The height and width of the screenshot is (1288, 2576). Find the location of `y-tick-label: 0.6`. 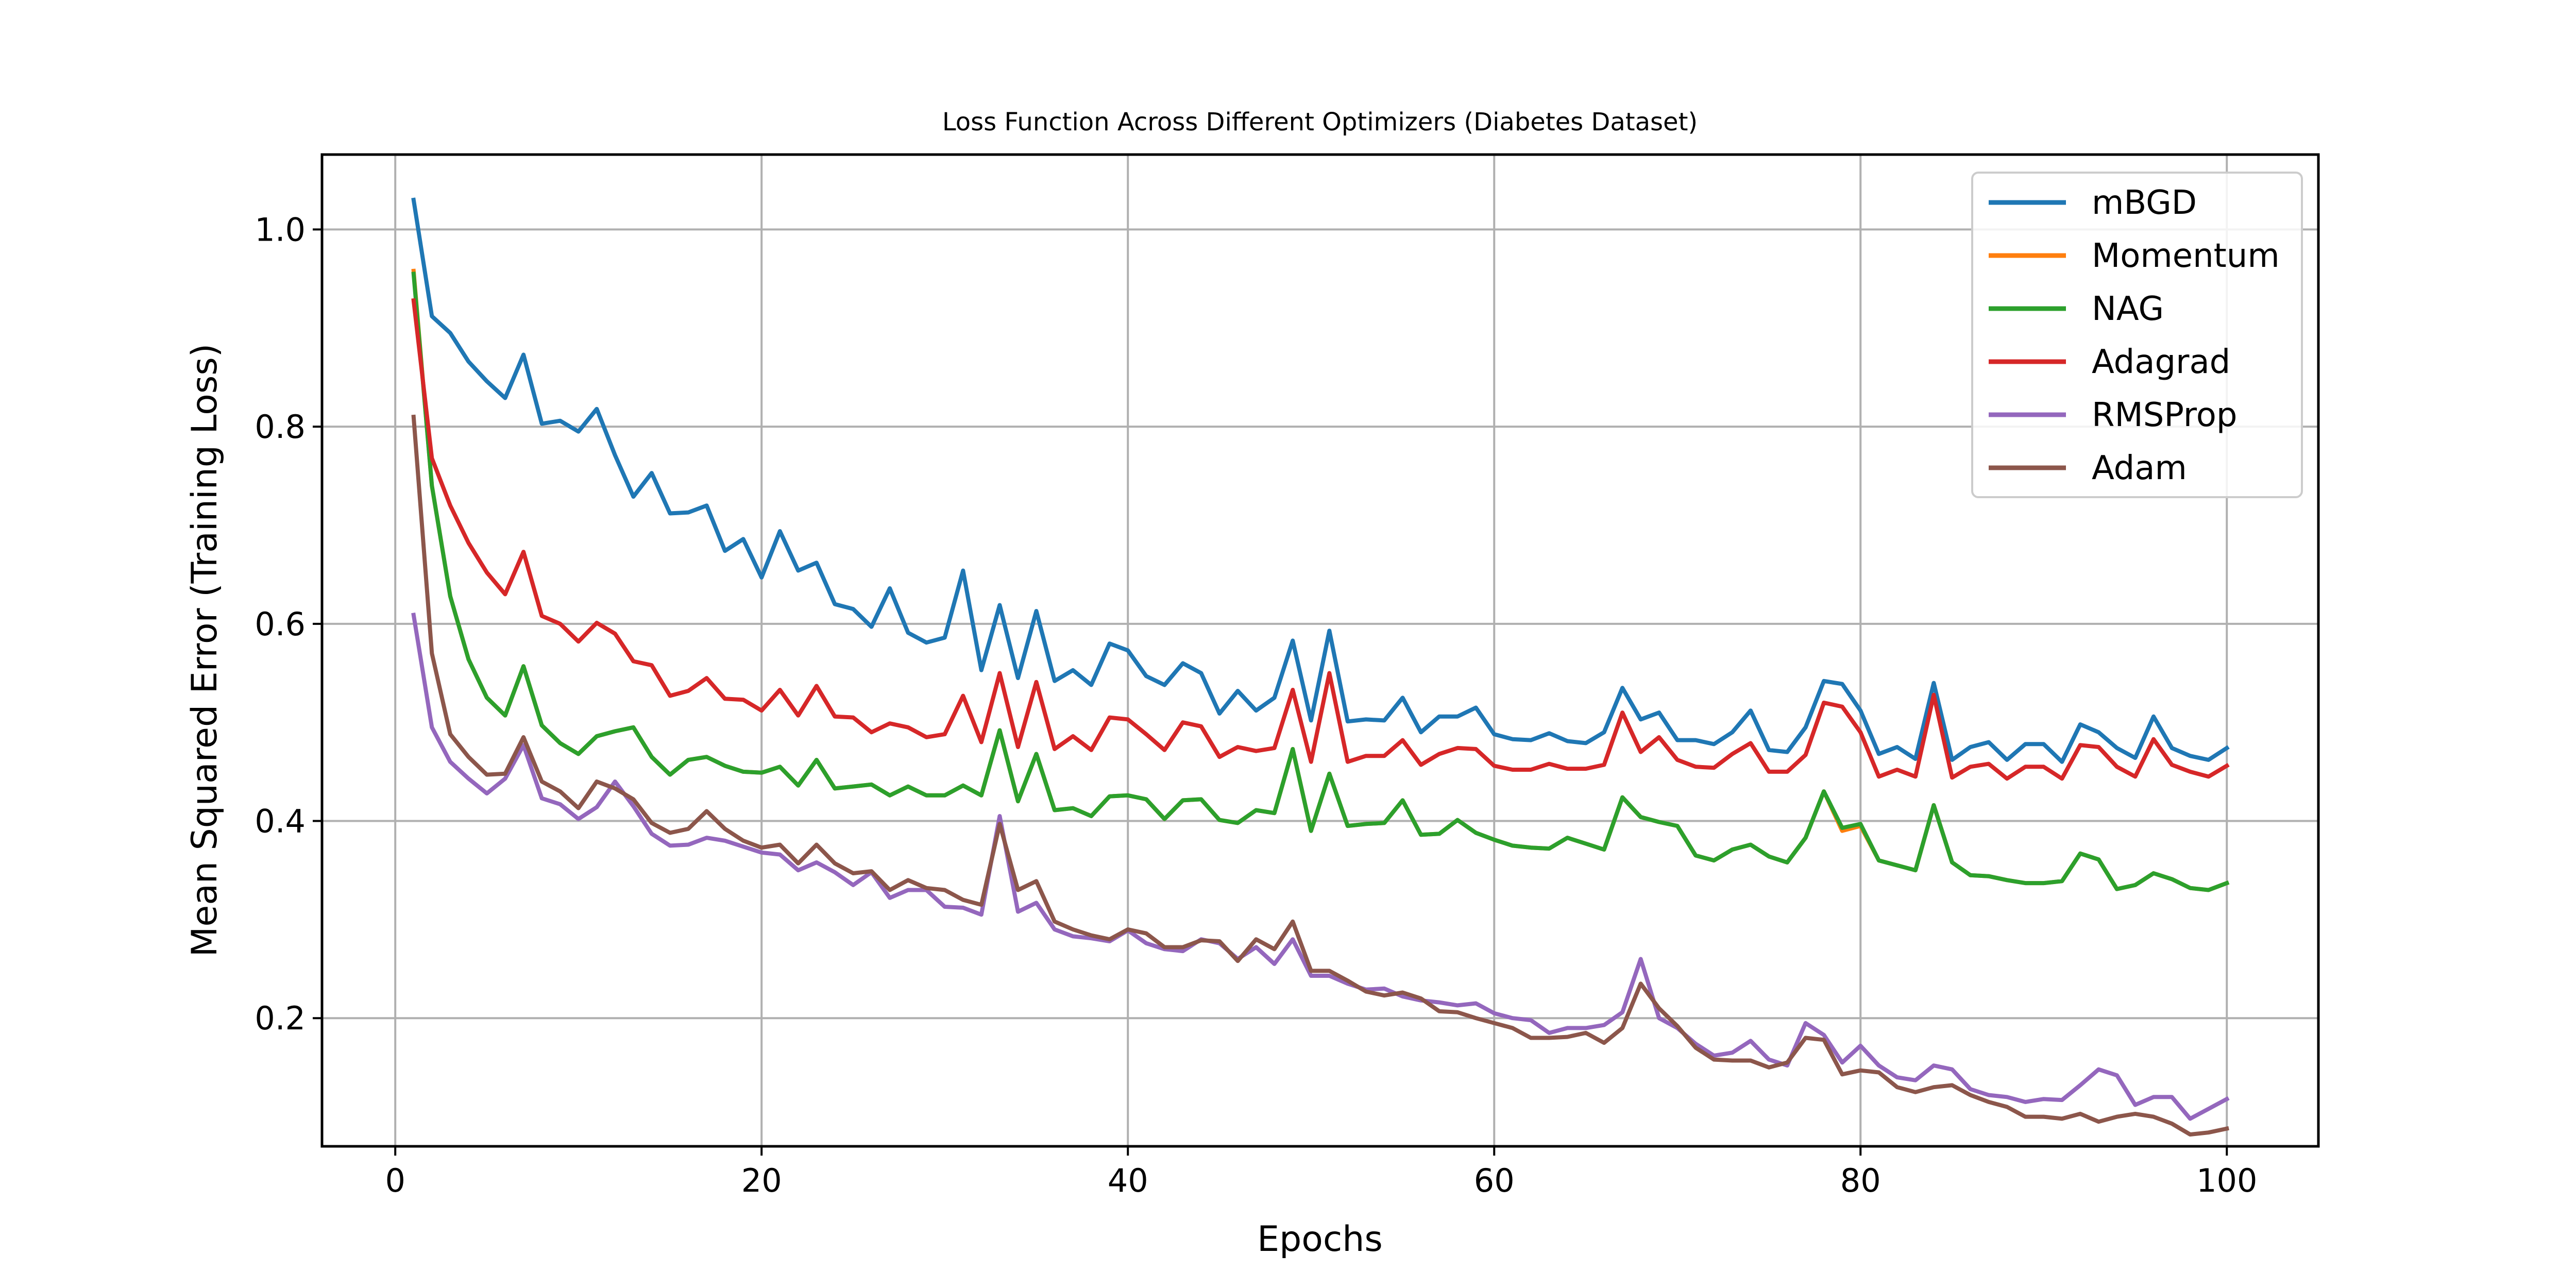

y-tick-label: 0.6 is located at coordinates (280, 624).